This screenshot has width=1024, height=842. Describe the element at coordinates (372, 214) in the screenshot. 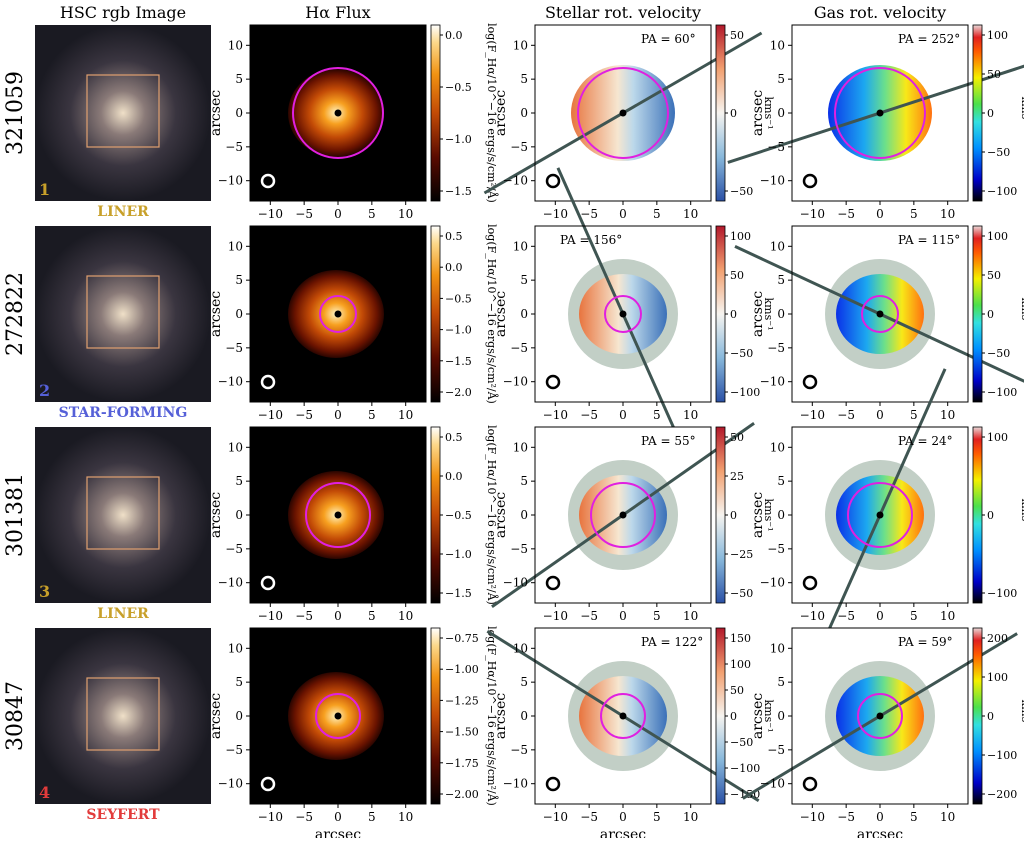

I see `x-tick-label: 5` at that location.